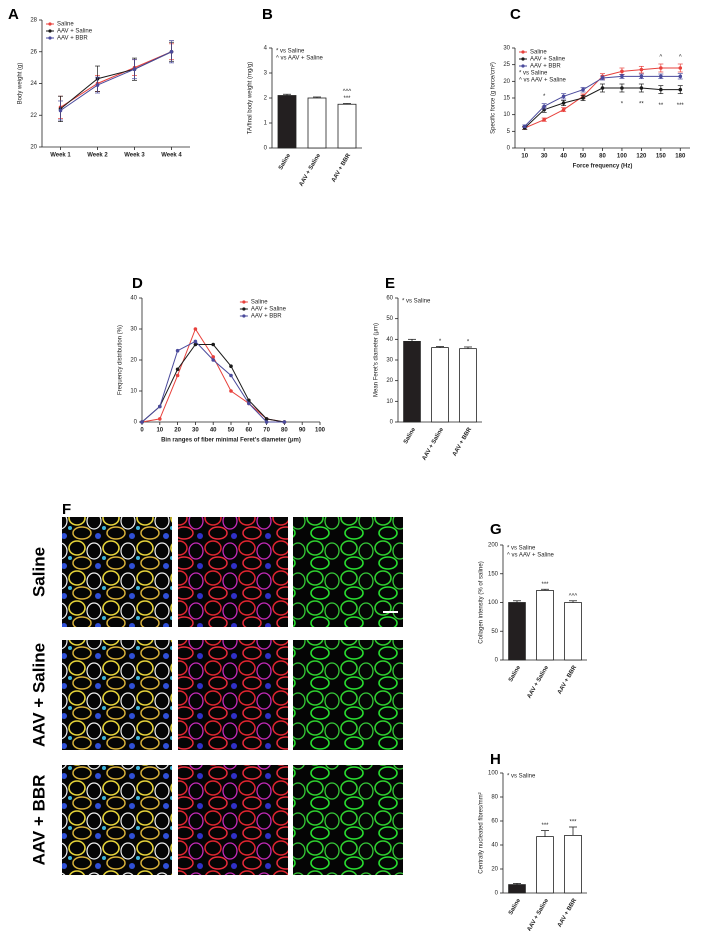 Image resolution: width=709 pixels, height=931 pixels. What do you see at coordinates (416, 302) in the screenshot?
I see `note: * vs Saline` at bounding box center [416, 302].